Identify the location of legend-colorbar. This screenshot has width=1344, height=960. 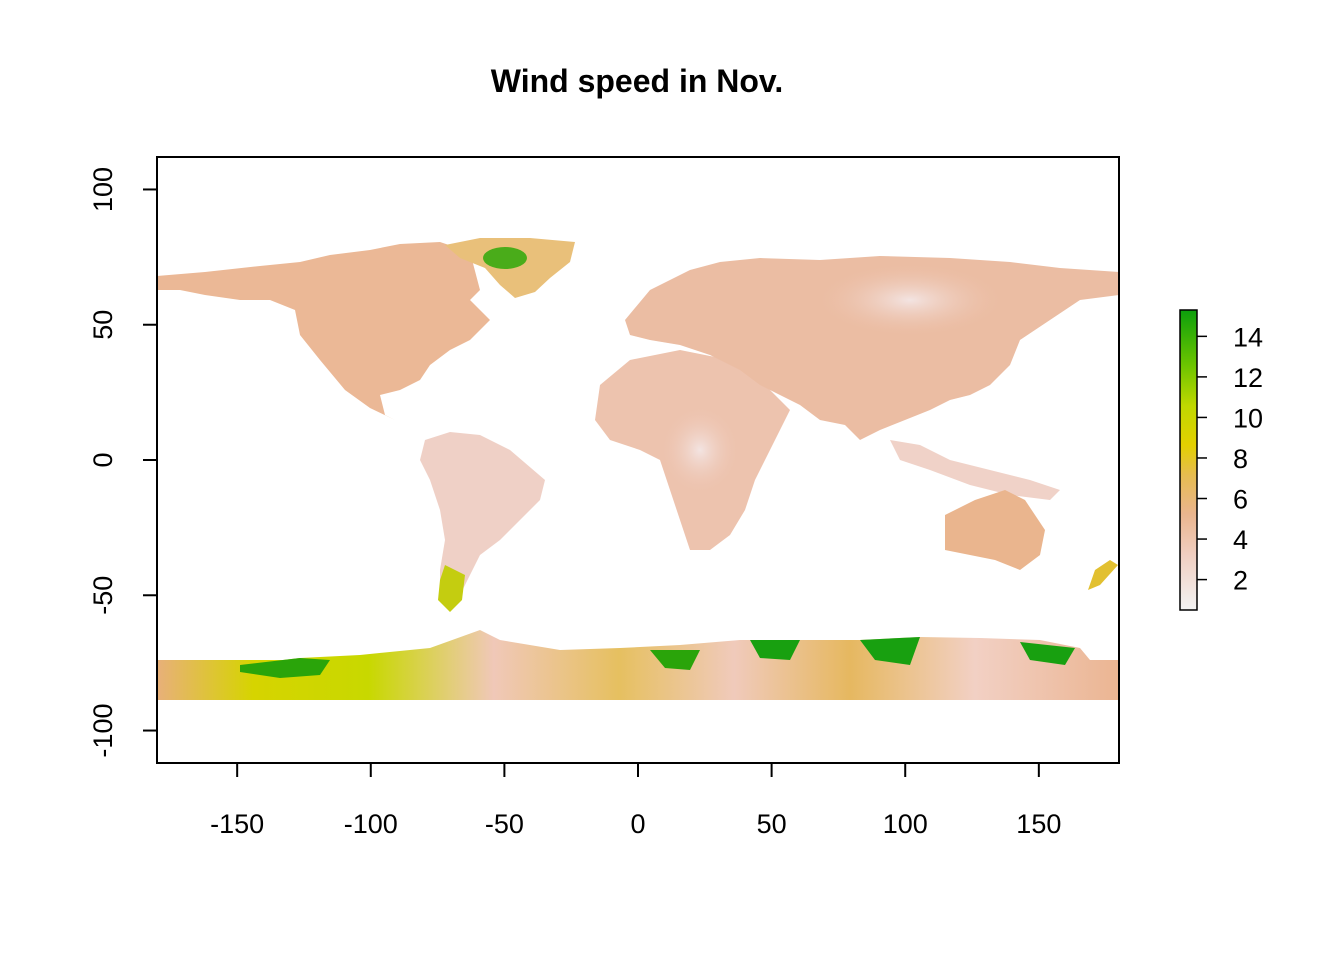
(1188, 460).